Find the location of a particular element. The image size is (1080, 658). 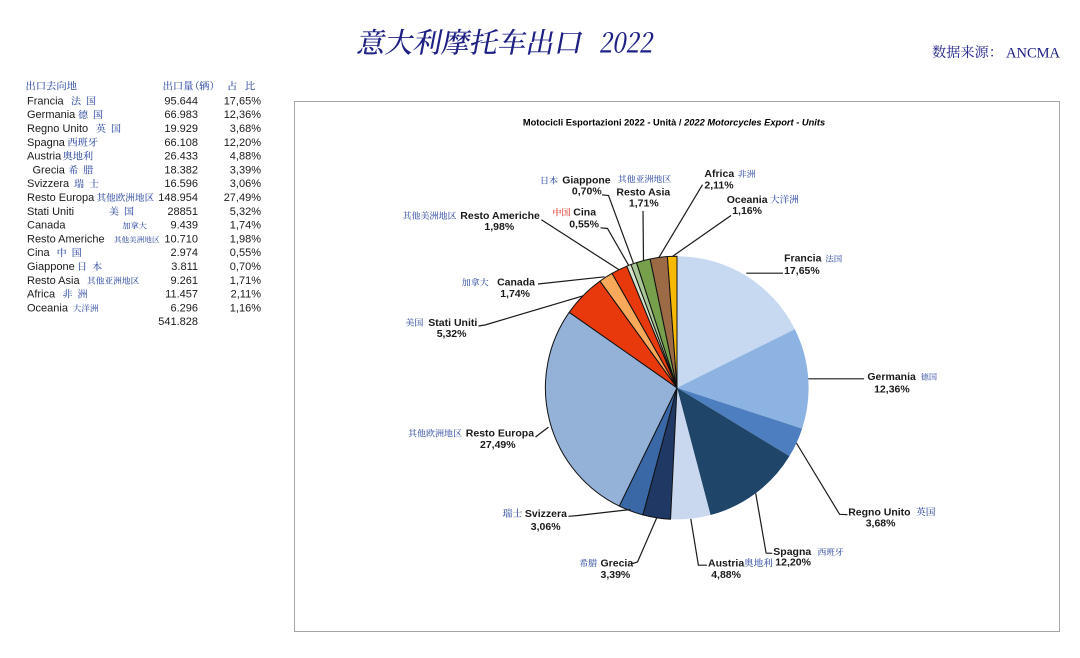

svg-text: 16.596 is located at coordinates (181, 184).